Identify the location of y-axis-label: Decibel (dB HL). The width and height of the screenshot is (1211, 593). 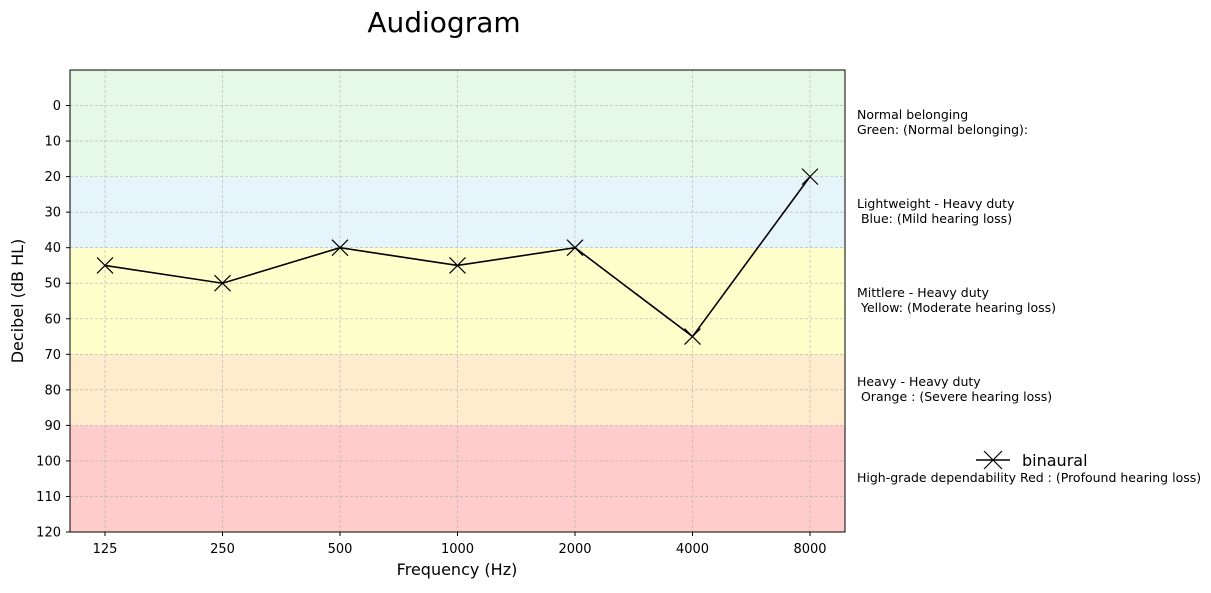
(17, 301).